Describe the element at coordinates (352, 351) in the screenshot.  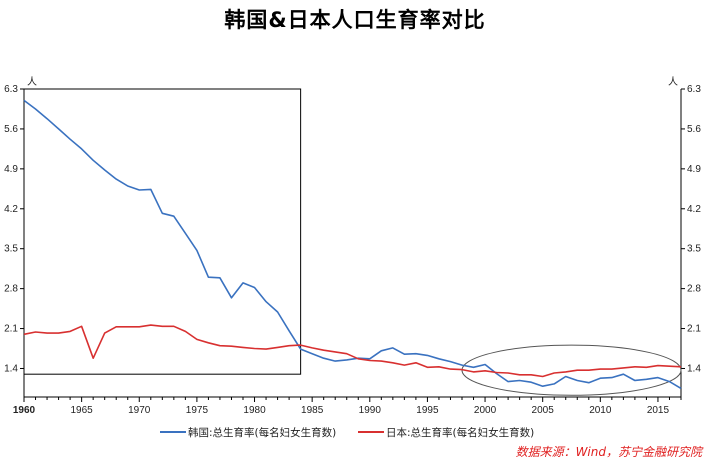
I see `series-line-japan` at that location.